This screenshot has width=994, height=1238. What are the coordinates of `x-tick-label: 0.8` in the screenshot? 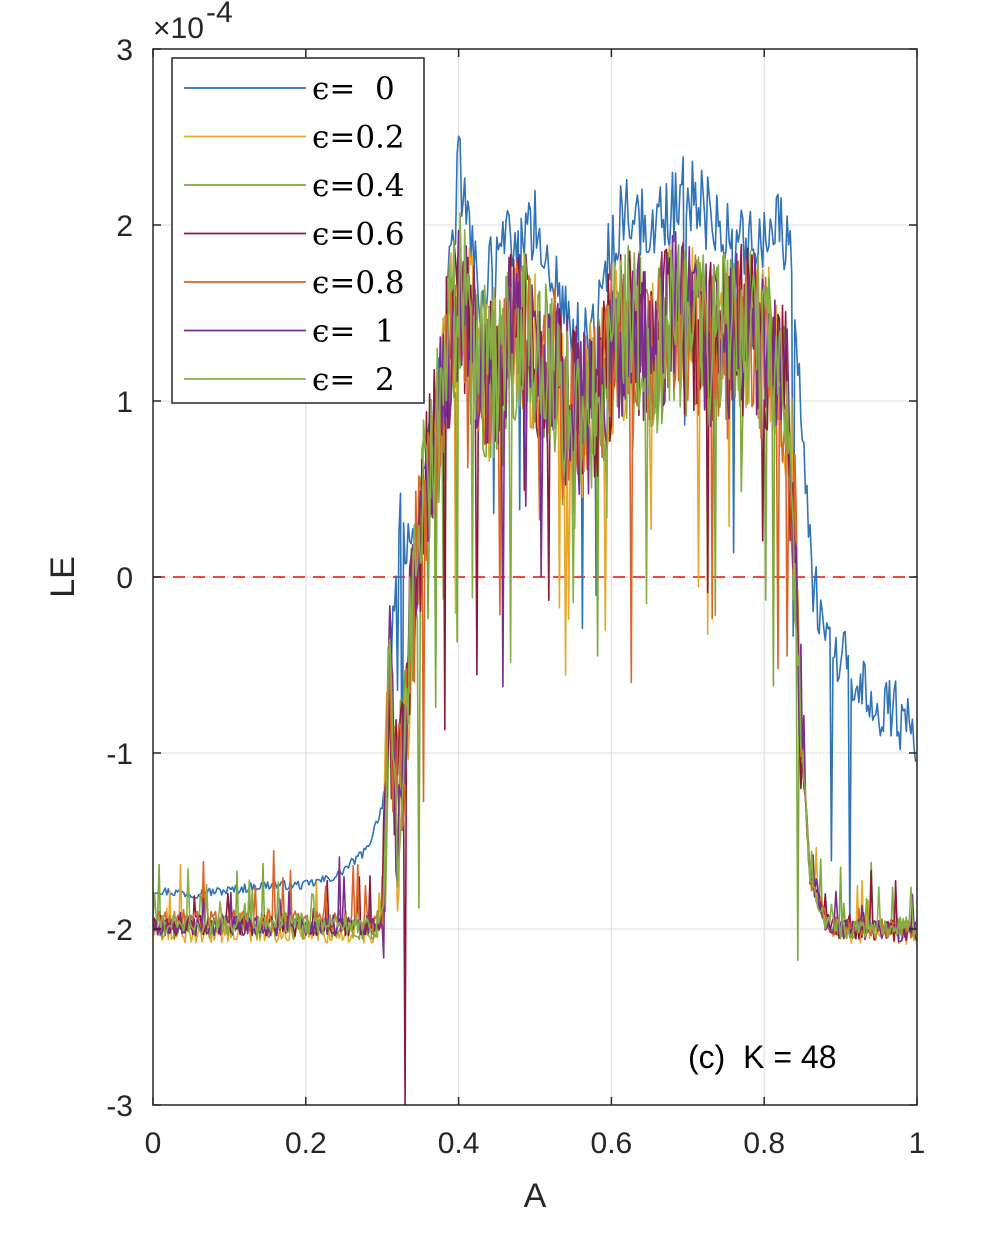 It's located at (764, 1143).